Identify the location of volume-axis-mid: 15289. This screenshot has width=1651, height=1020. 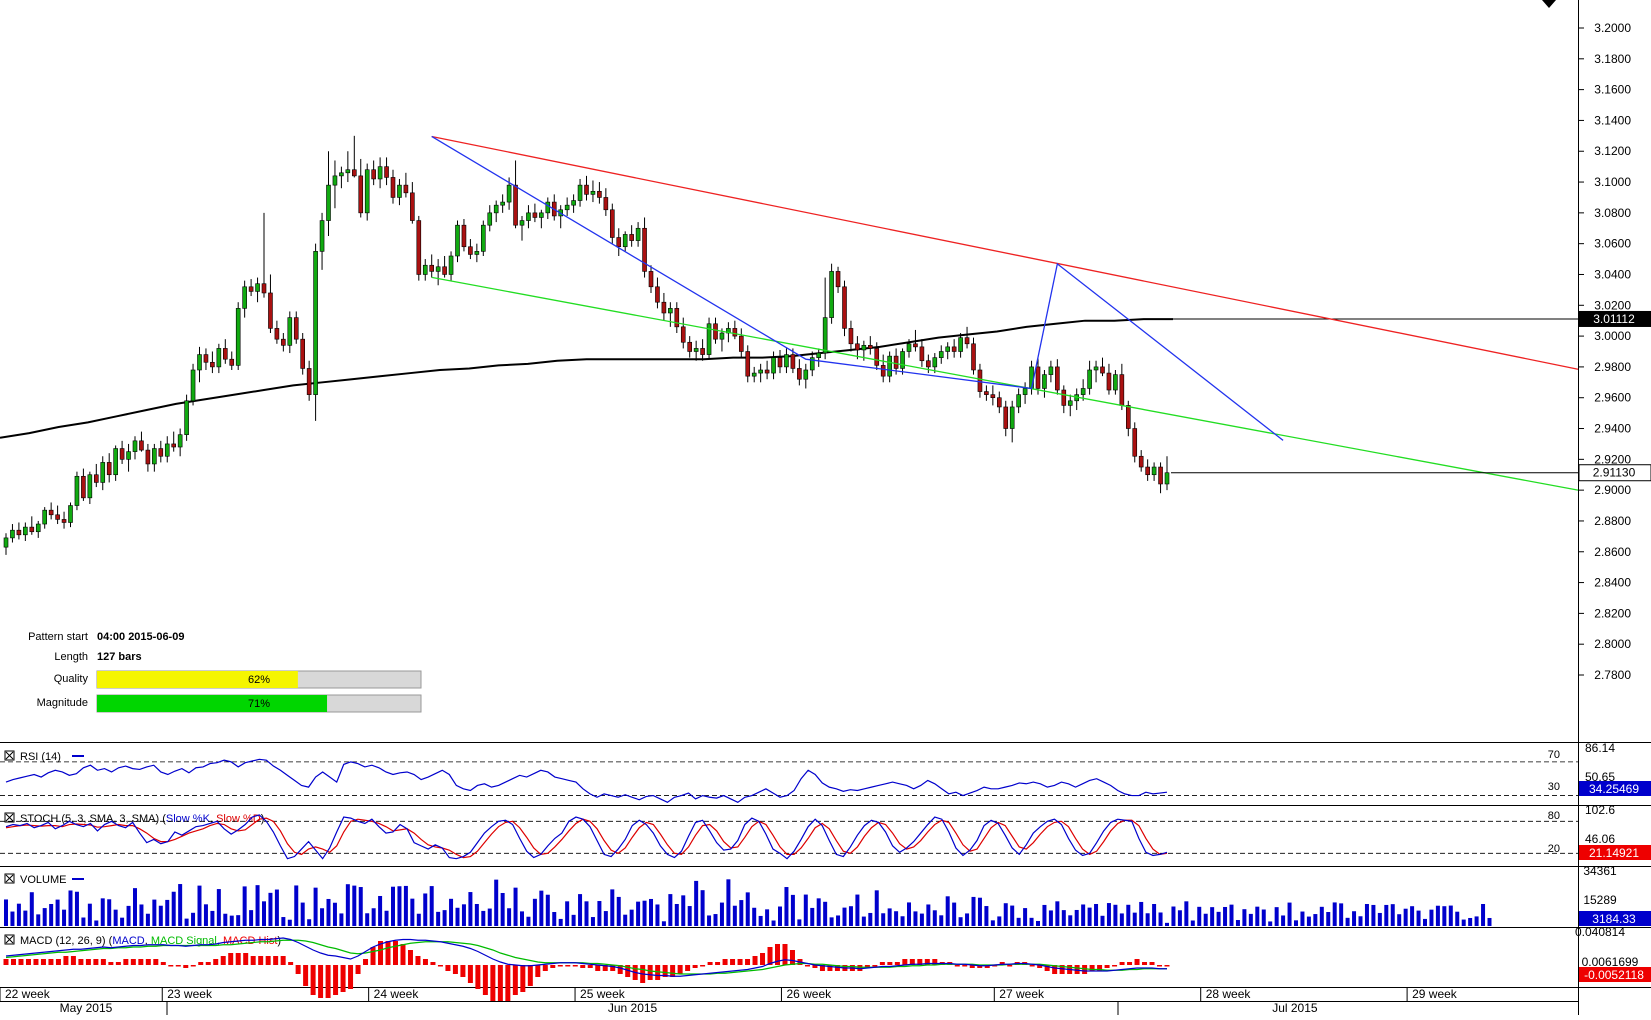
(1600, 900).